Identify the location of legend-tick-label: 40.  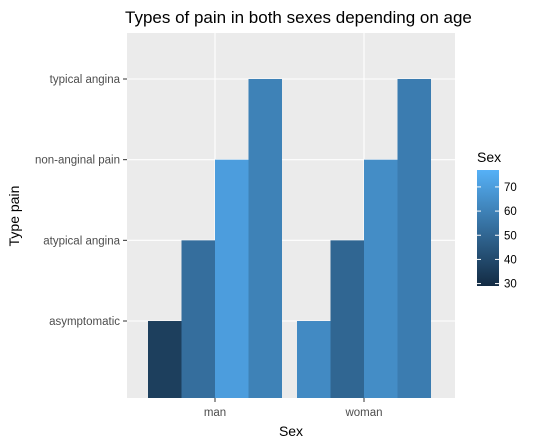
(510, 260).